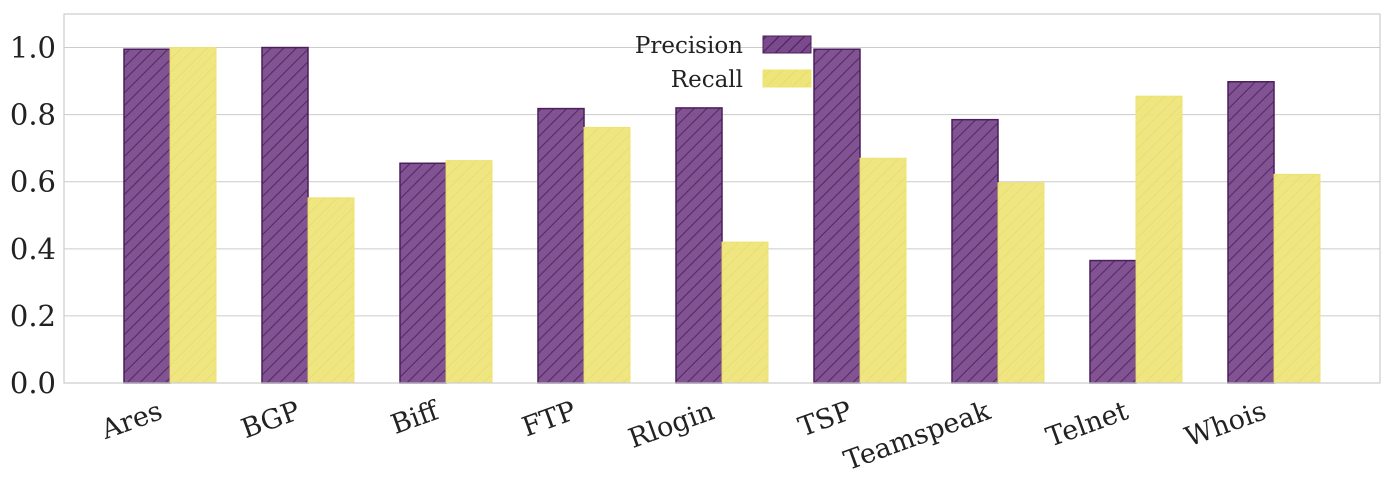 Image resolution: width=1393 pixels, height=490 pixels. Describe the element at coordinates (415, 418) in the screenshot. I see `x-tick-label: Biff` at that location.